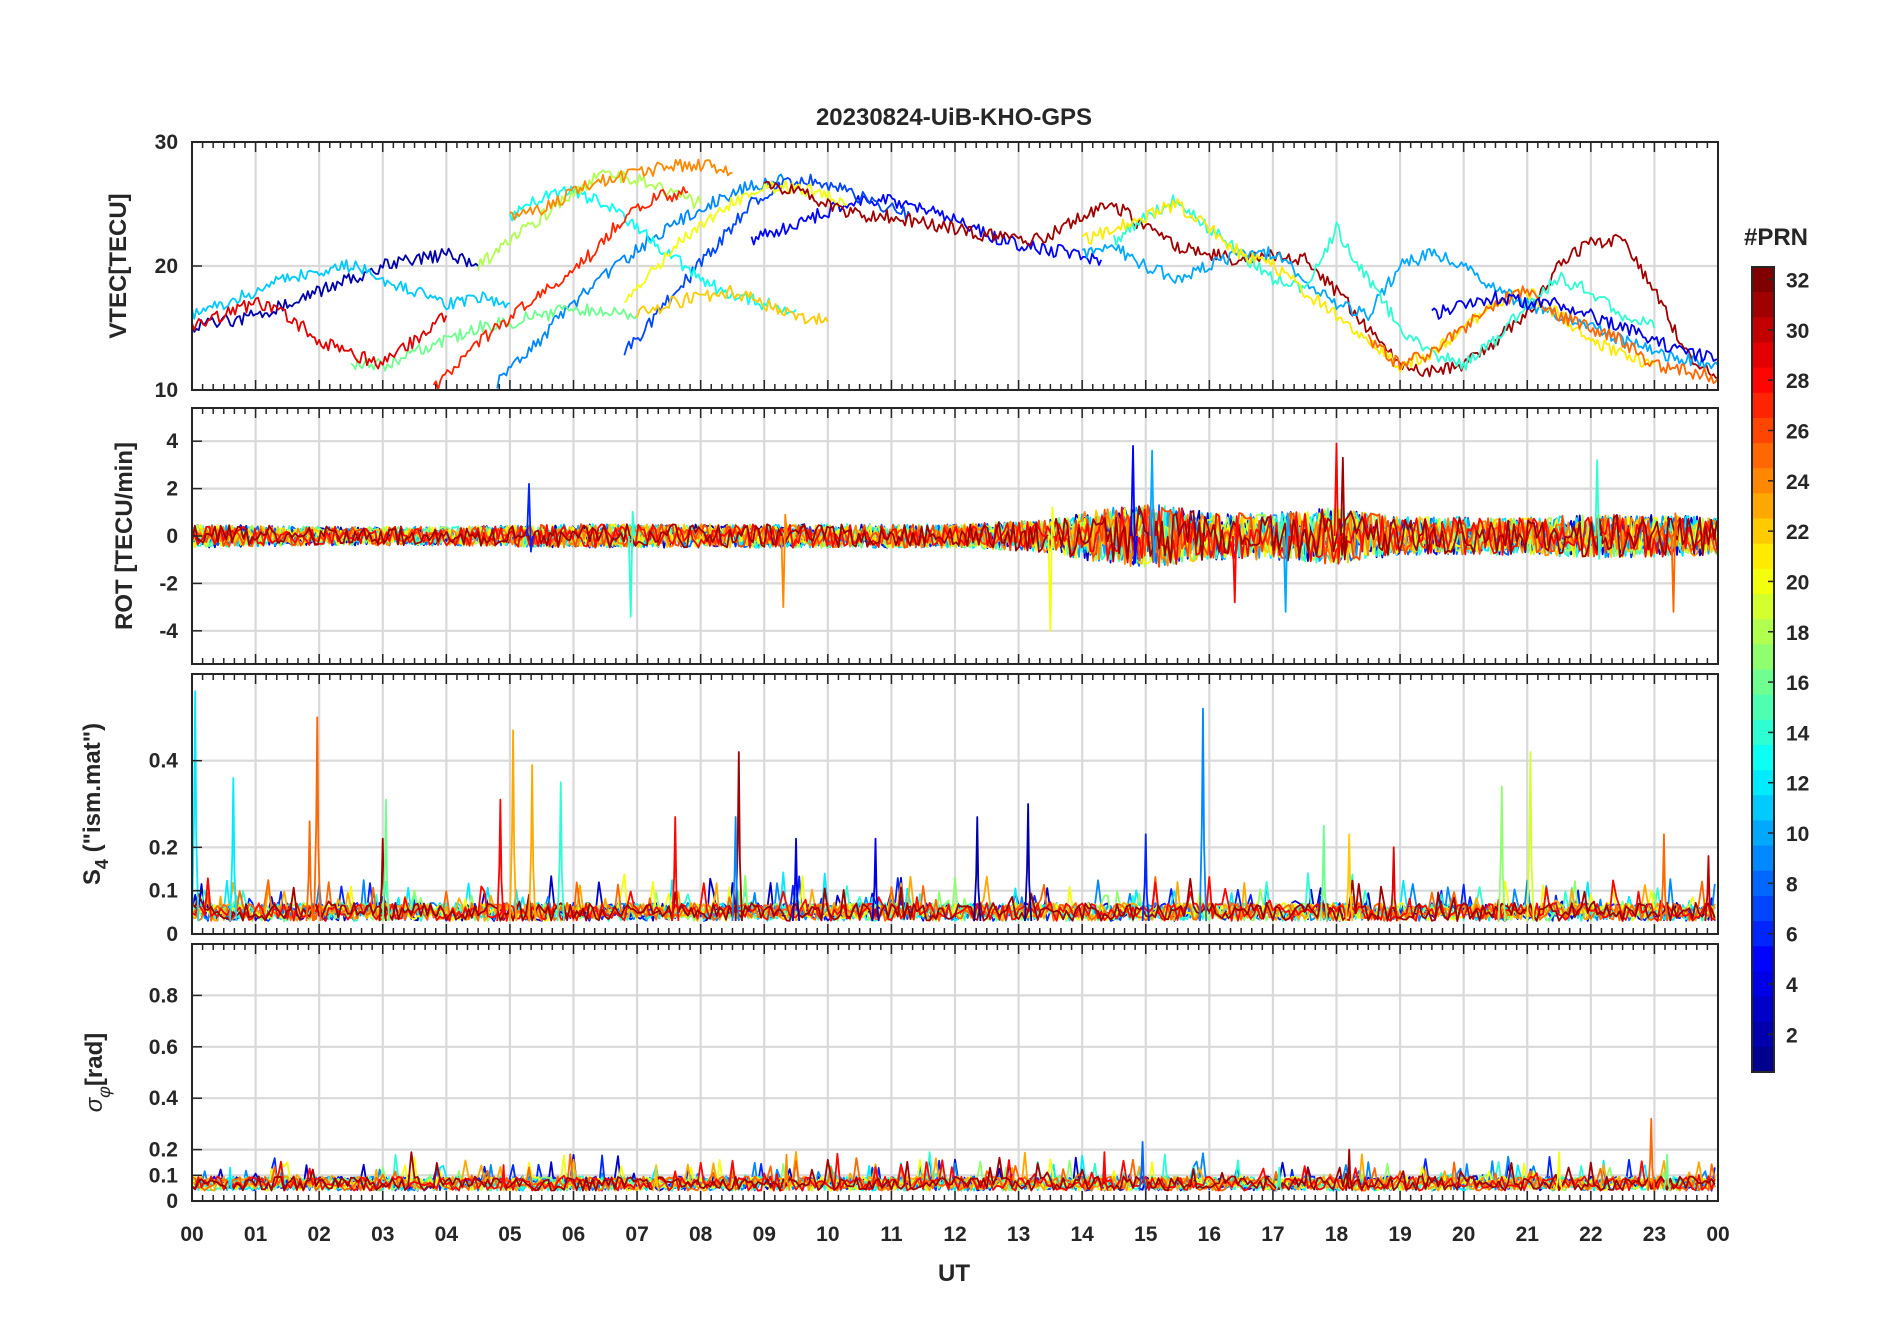 The height and width of the screenshot is (1330, 1902). Describe the element at coordinates (168, 583) in the screenshot. I see `y-tick-label-rot: -2` at that location.